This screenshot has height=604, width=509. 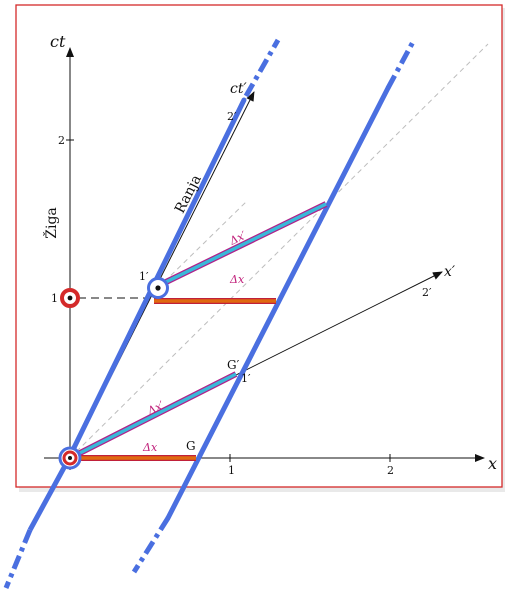 I want to click on ct-tick-2-label: 2, so click(x=61, y=140).